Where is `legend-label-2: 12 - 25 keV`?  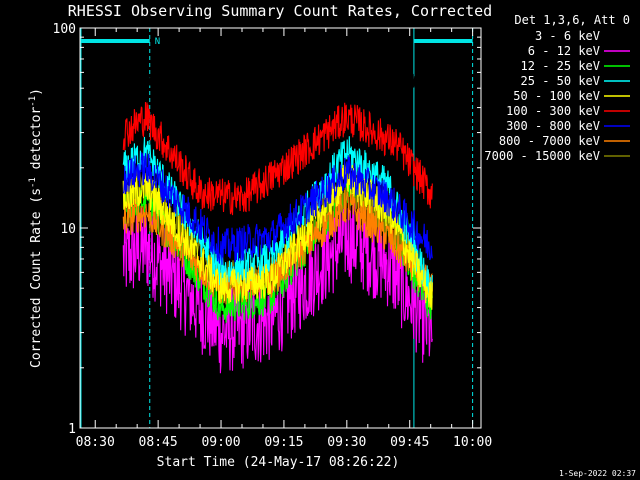 legend-label-2: 12 - 25 keV is located at coordinates (560, 66).